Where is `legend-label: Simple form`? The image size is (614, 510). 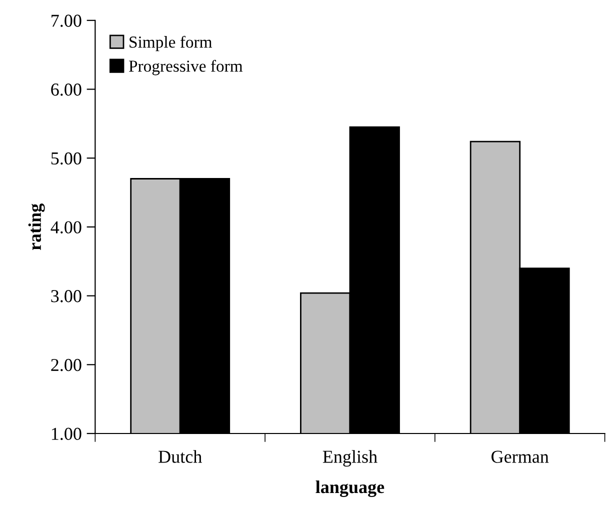
legend-label: Simple form is located at coordinates (171, 44).